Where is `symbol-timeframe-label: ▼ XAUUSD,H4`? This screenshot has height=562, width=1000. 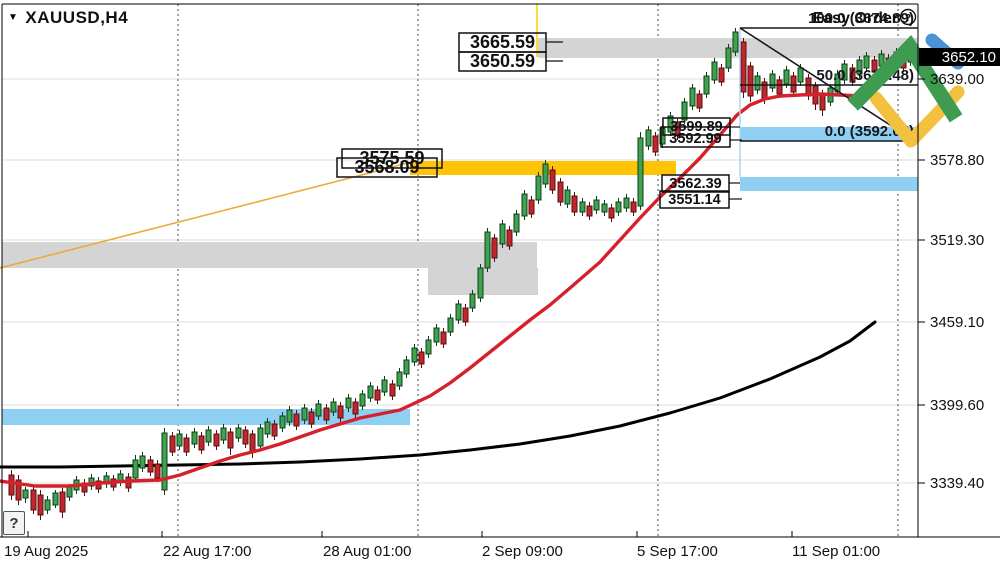 symbol-timeframe-label: ▼ XAUUSD,H4 is located at coordinates (68, 18).